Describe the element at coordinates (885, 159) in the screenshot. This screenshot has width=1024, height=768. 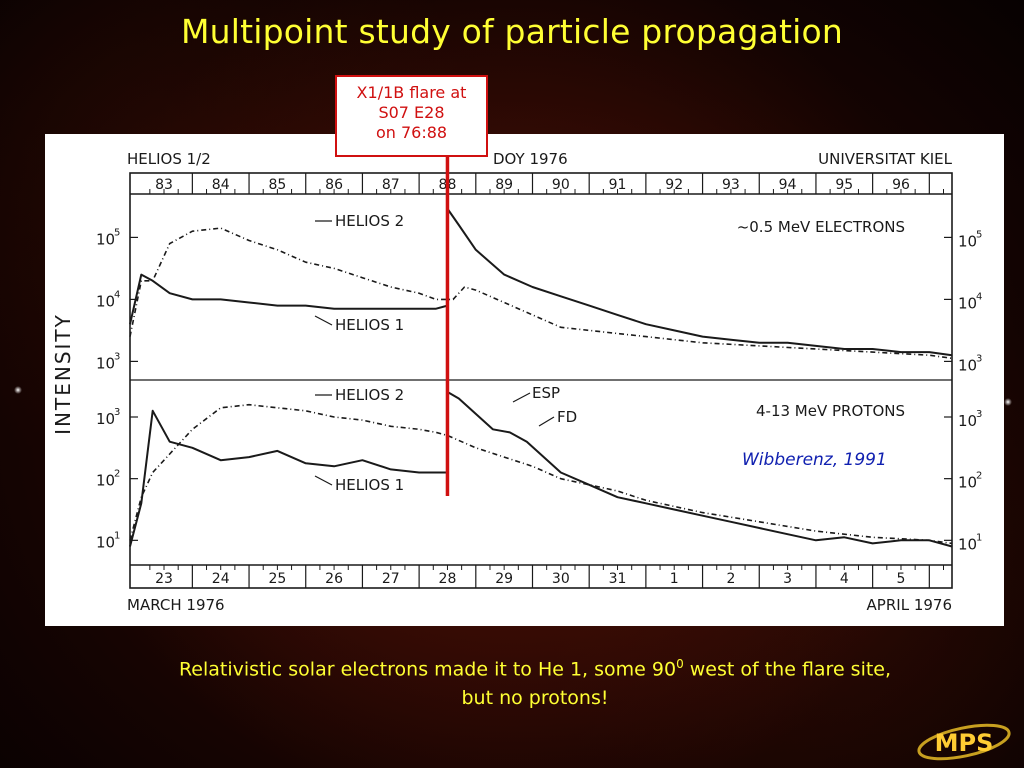
I see `figure-header-right: UNIVERSITAT KIEL` at that location.